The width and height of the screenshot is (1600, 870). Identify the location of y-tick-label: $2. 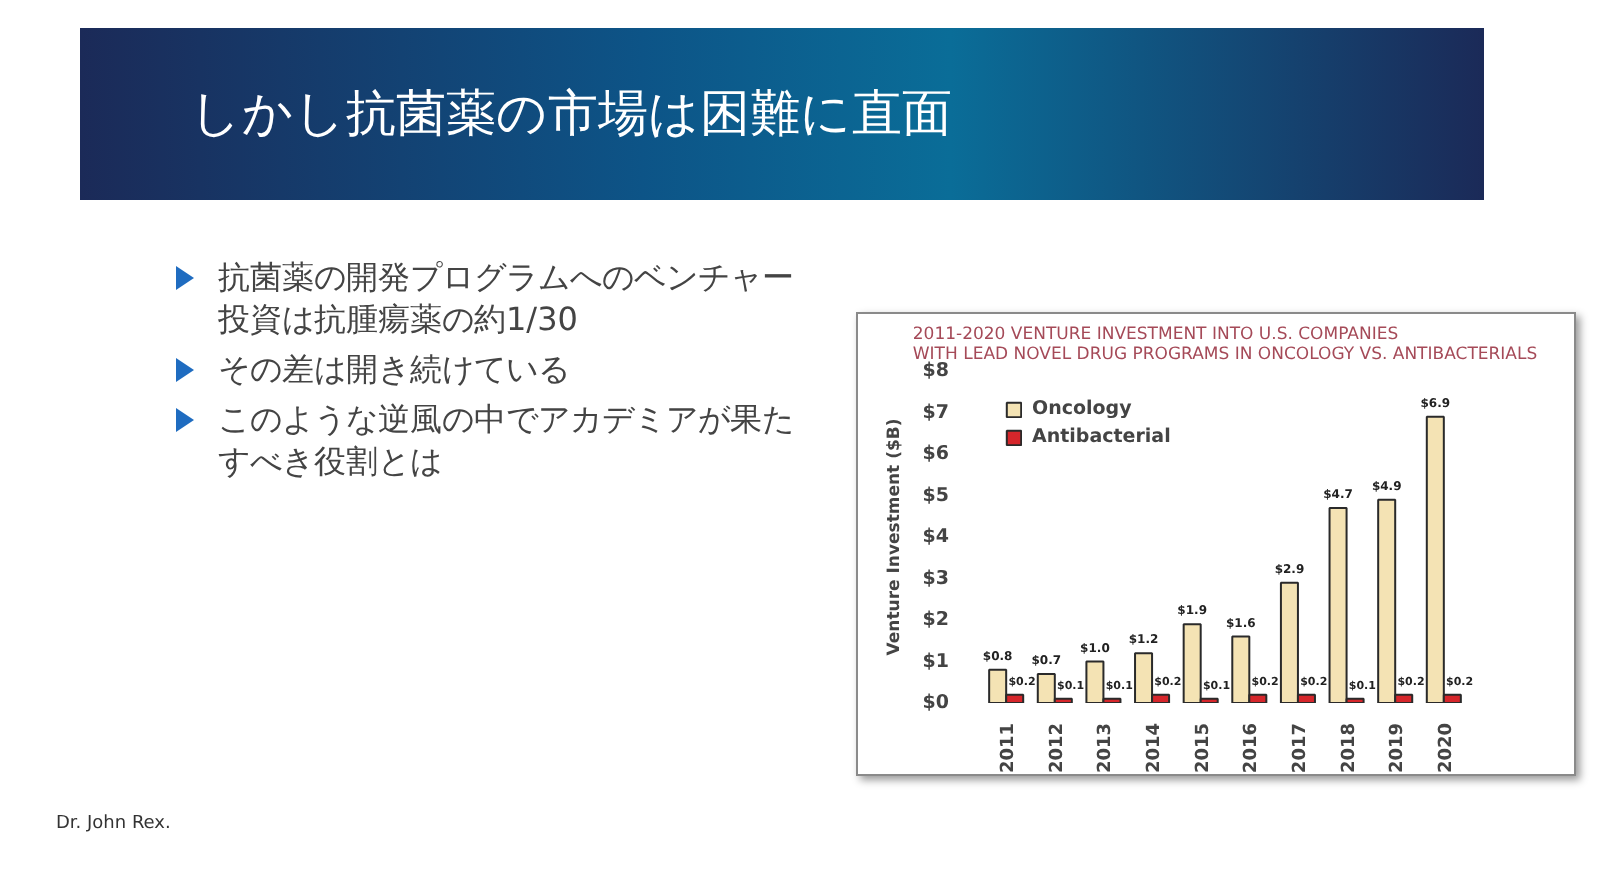
(936, 620).